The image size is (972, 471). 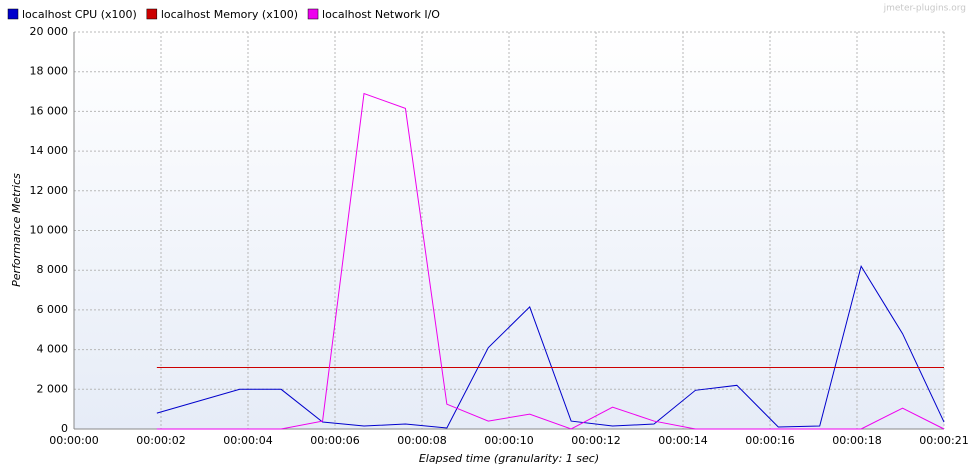 I want to click on x-tick-label: 00:00:14, so click(x=682, y=440).